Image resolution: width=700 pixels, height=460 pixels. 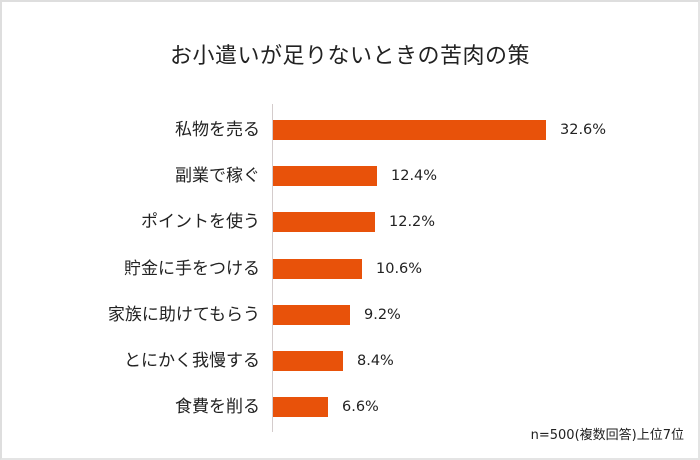 I want to click on y-axis-line, so click(x=272, y=268).